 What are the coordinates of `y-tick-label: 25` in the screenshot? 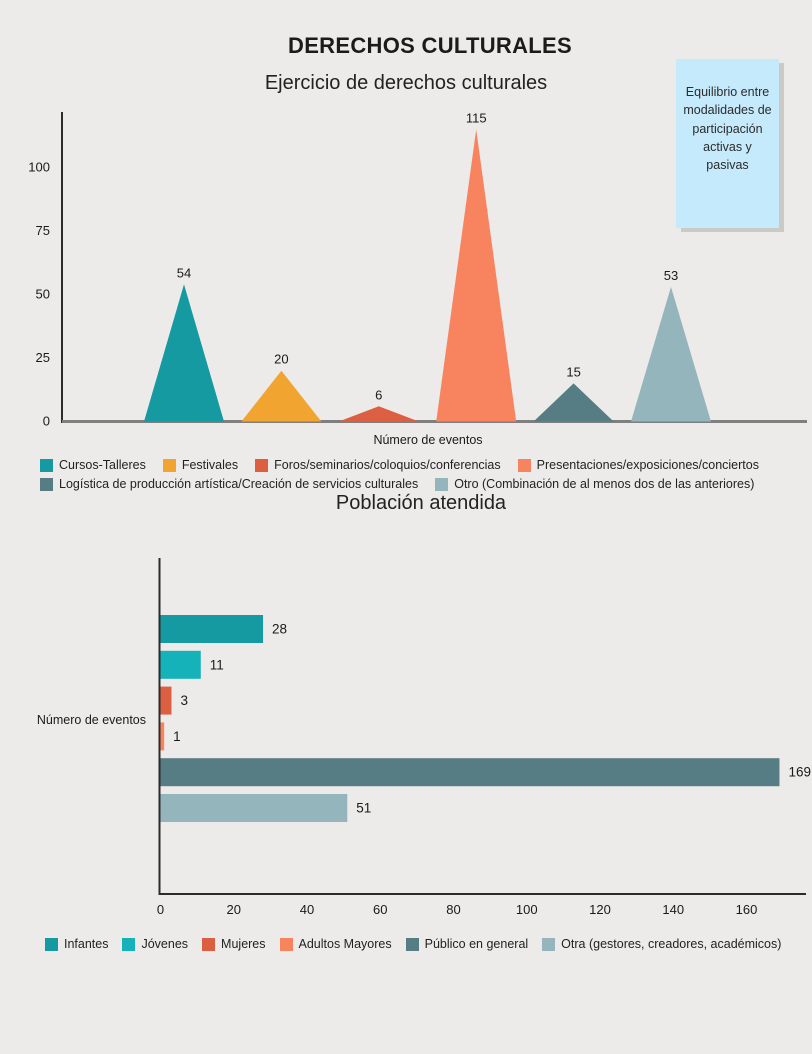 It's located at (43, 357).